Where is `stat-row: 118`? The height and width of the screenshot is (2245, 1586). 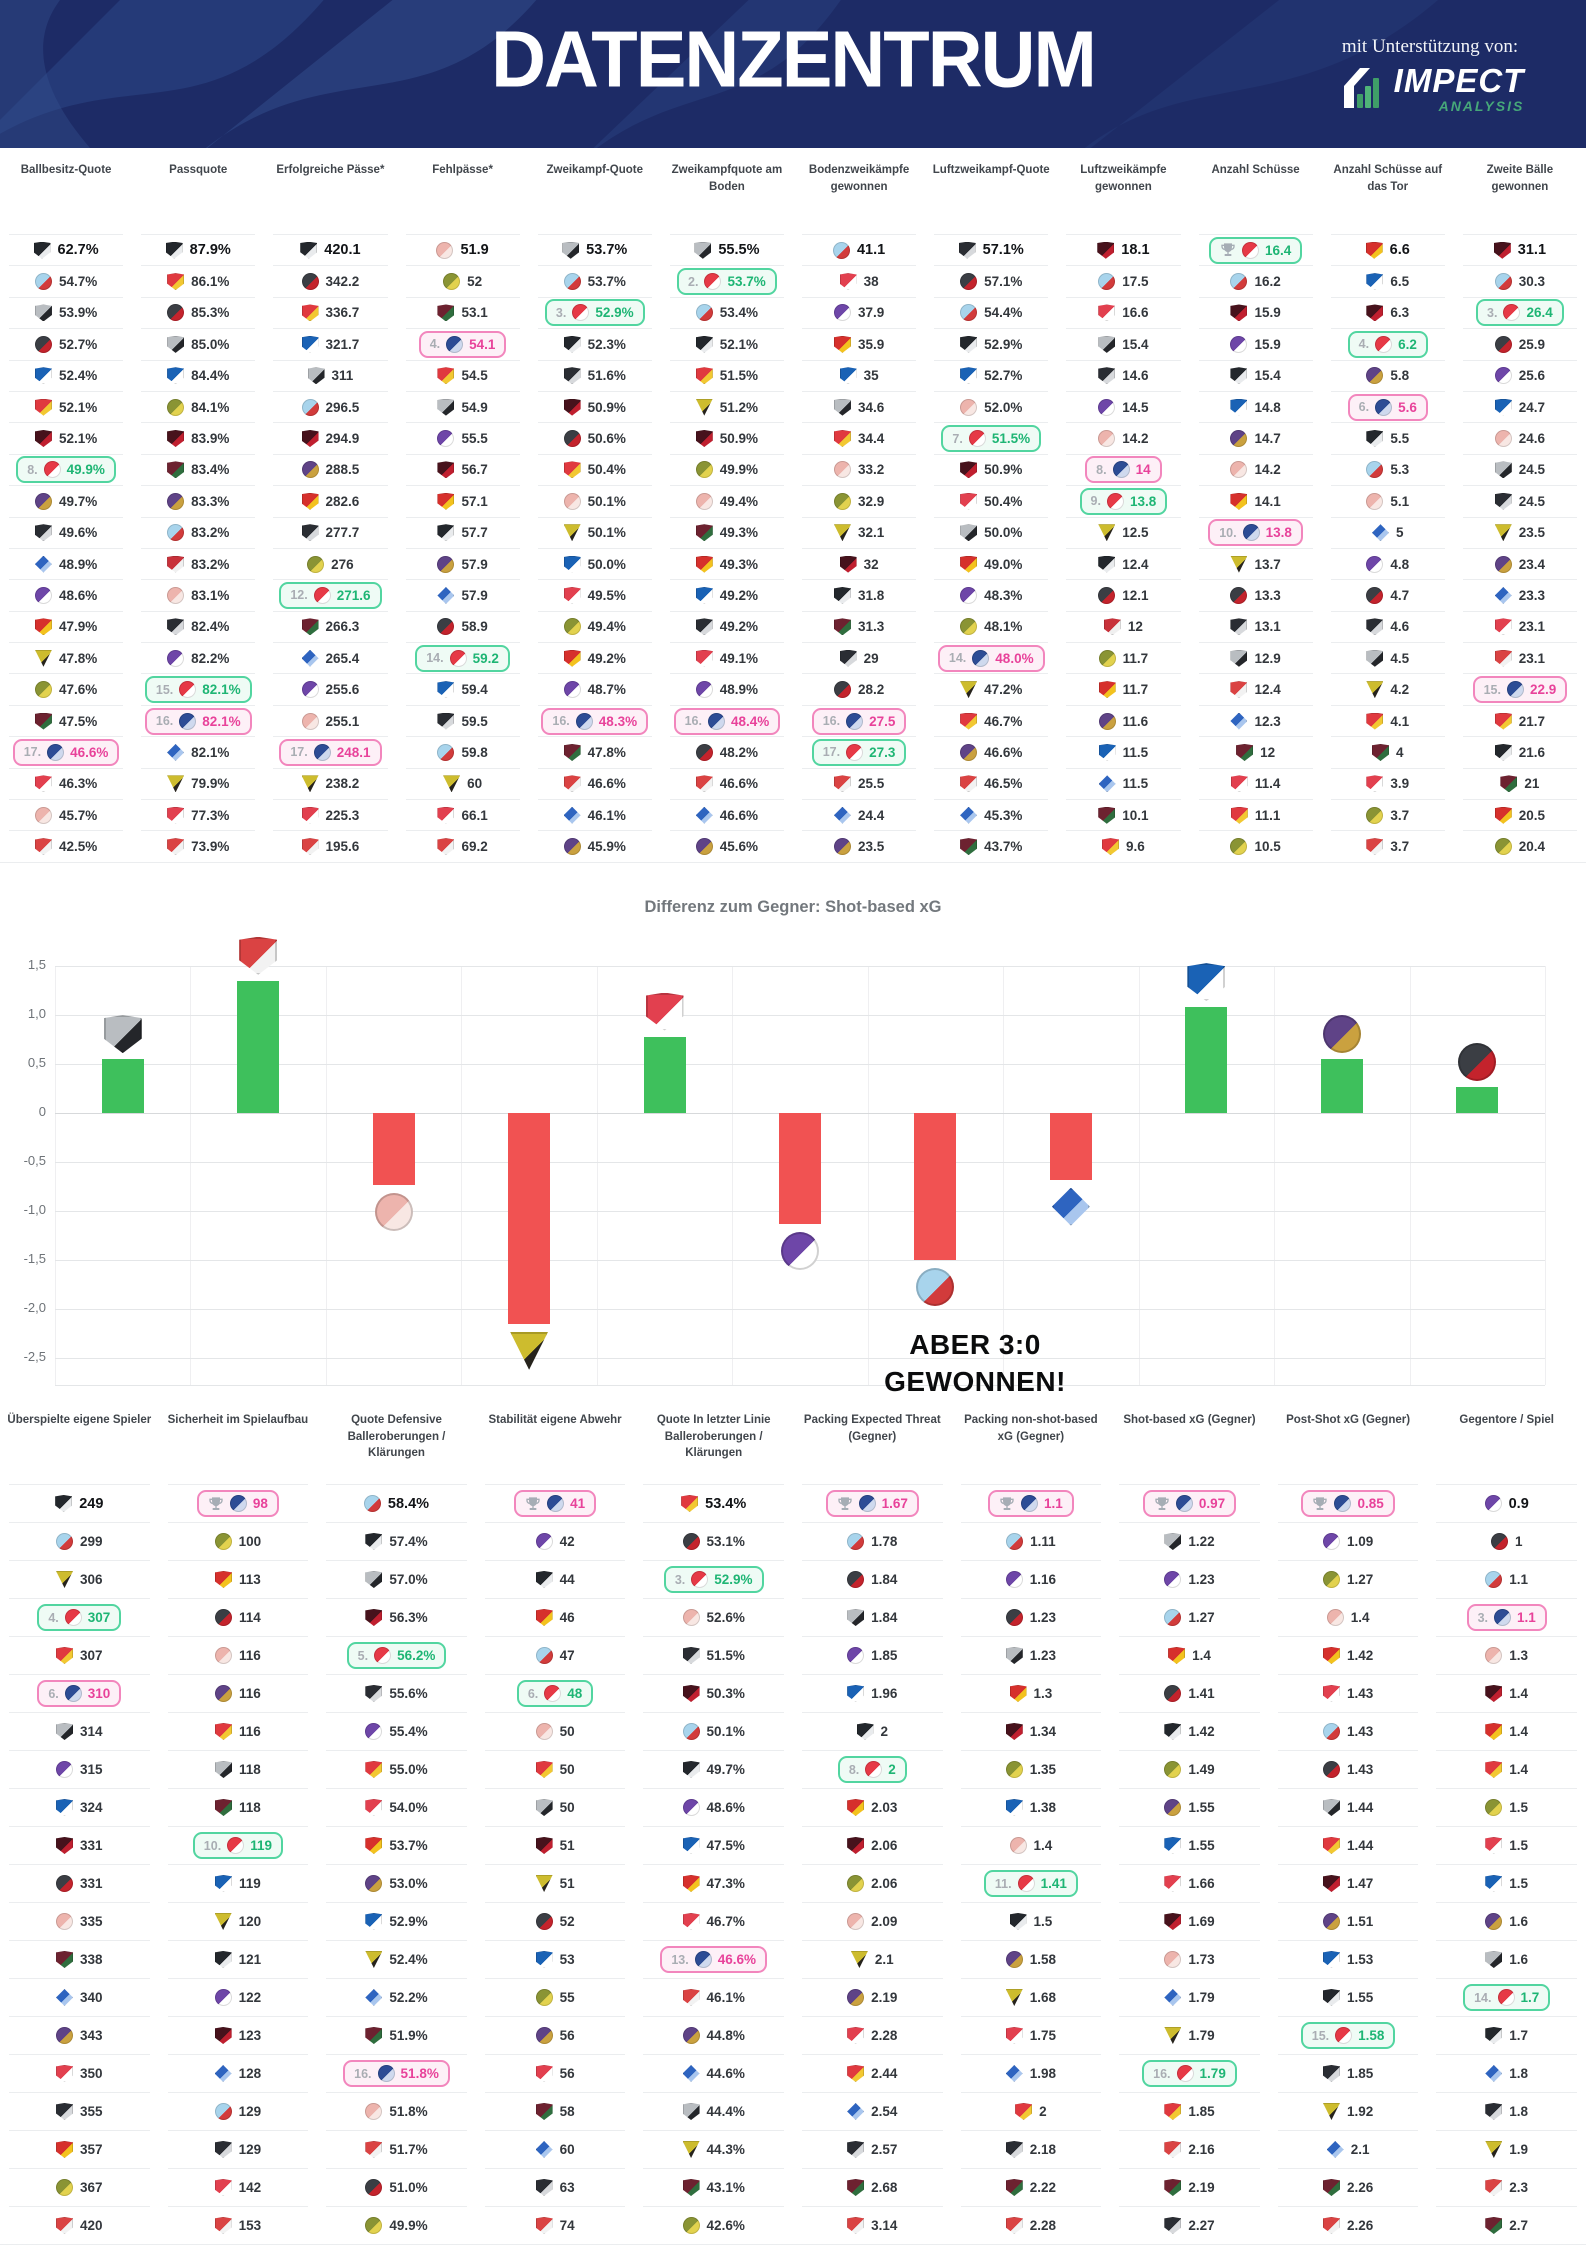 stat-row: 118 is located at coordinates (238, 1807).